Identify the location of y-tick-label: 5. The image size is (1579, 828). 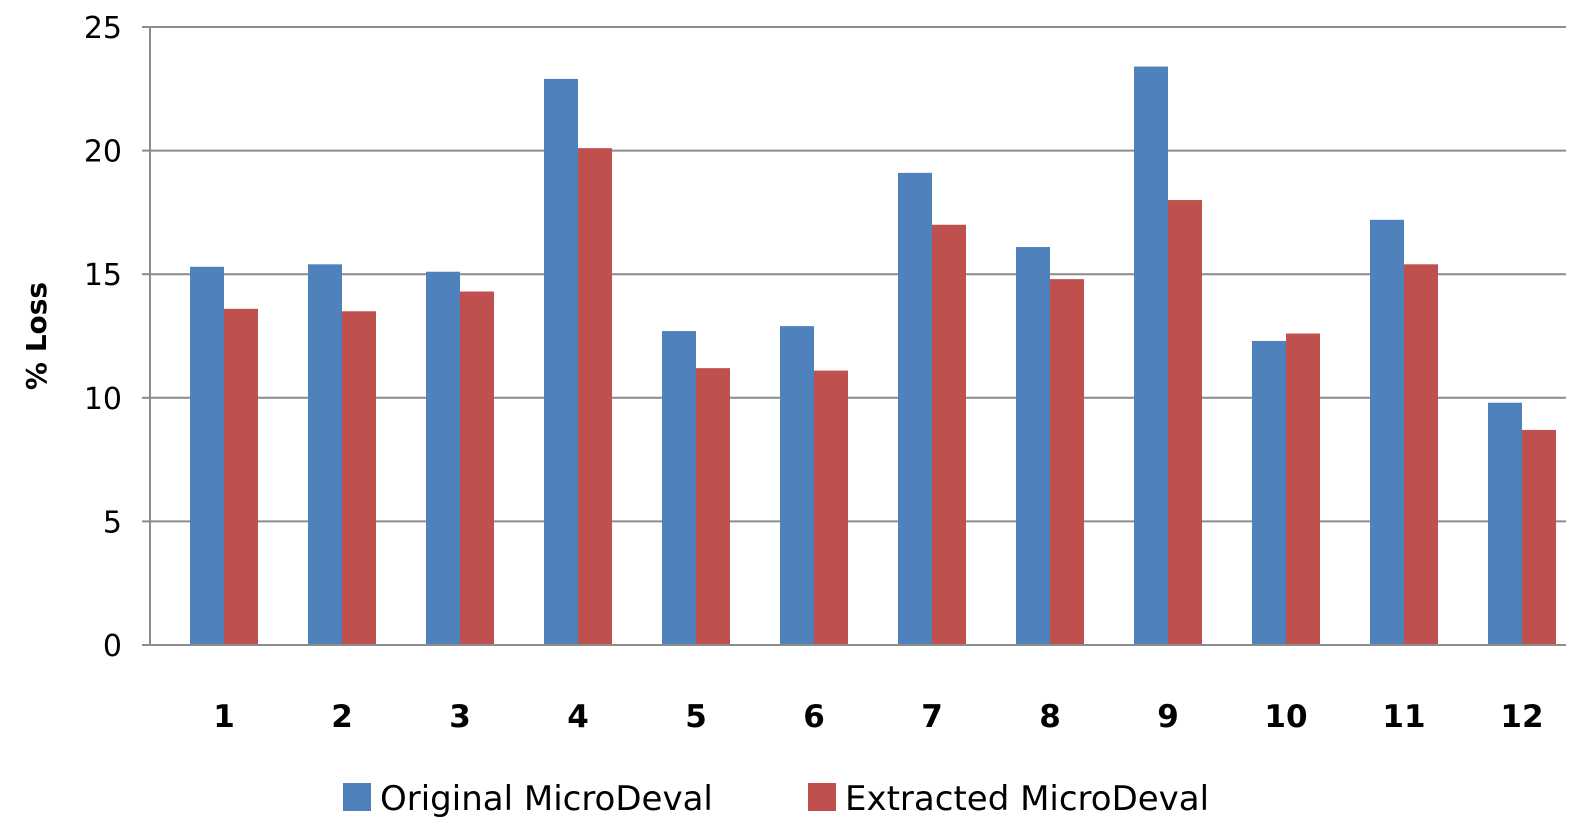
(112, 522).